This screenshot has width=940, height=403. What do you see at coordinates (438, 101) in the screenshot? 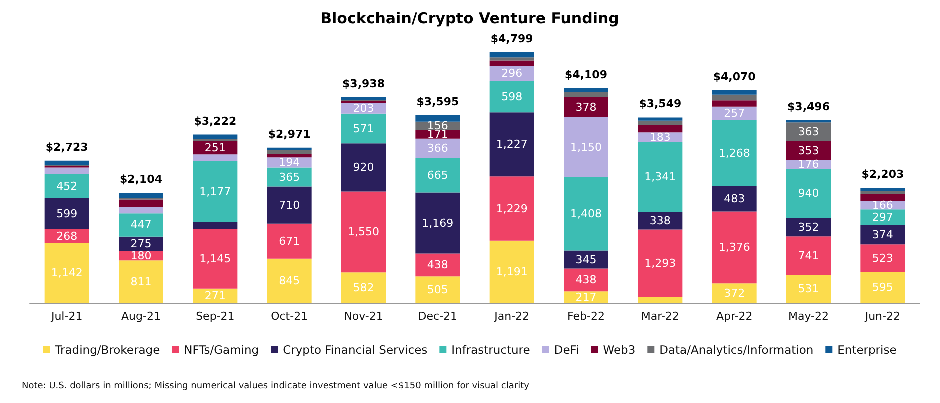
I see `total-label: $3,595` at bounding box center [438, 101].